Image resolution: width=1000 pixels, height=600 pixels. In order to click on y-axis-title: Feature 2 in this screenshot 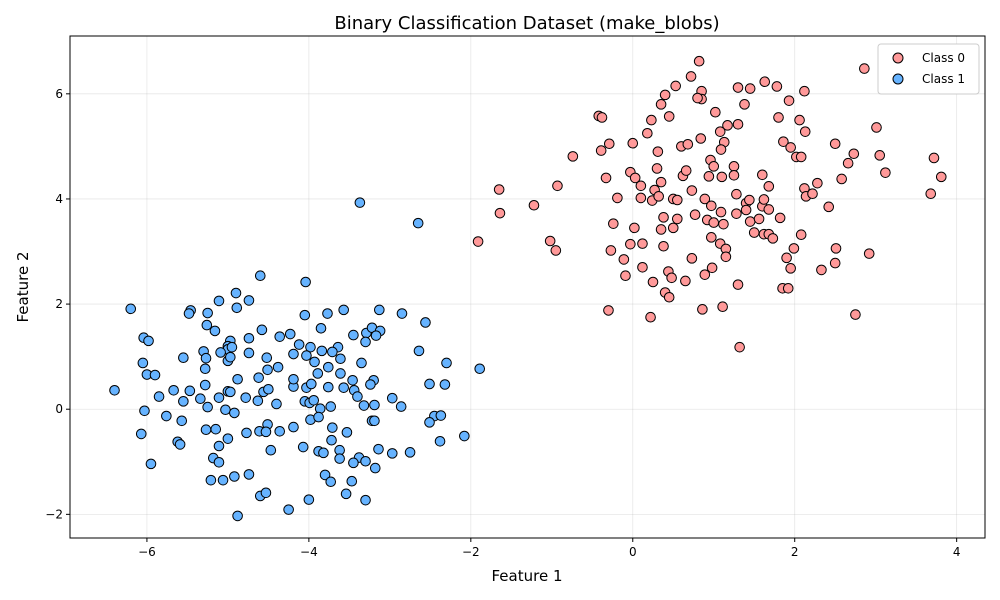, I will do `click(23, 287)`.